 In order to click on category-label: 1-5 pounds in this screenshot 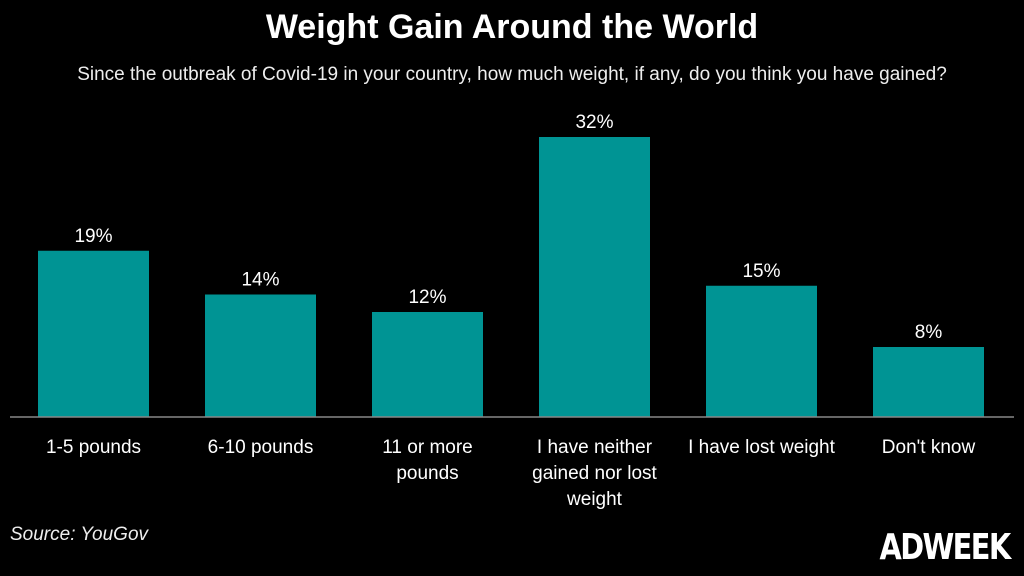, I will do `click(93, 447)`.